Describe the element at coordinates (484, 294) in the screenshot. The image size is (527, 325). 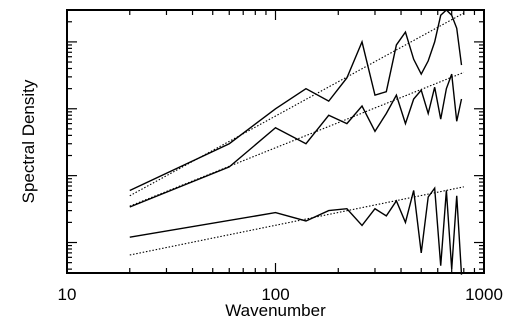
I see `x-tick-label: 1000` at that location.